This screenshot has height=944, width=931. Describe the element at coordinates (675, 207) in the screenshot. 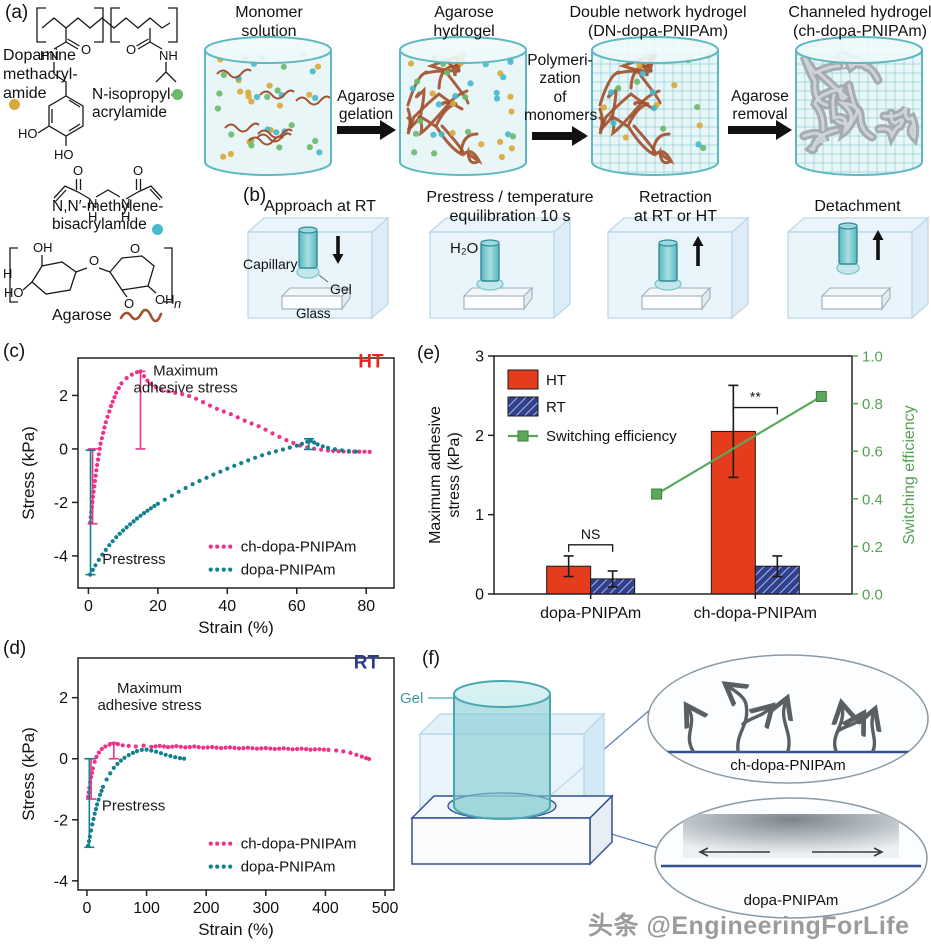

I see `step-title-retraction: Retraction at RT or HT` at that location.